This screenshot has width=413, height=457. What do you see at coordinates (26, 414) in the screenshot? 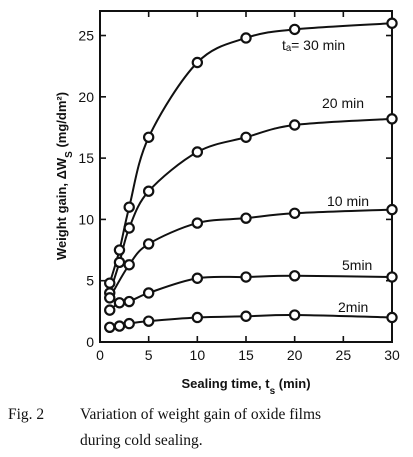
I see `caption-figure-number: Fig. 2` at bounding box center [26, 414].